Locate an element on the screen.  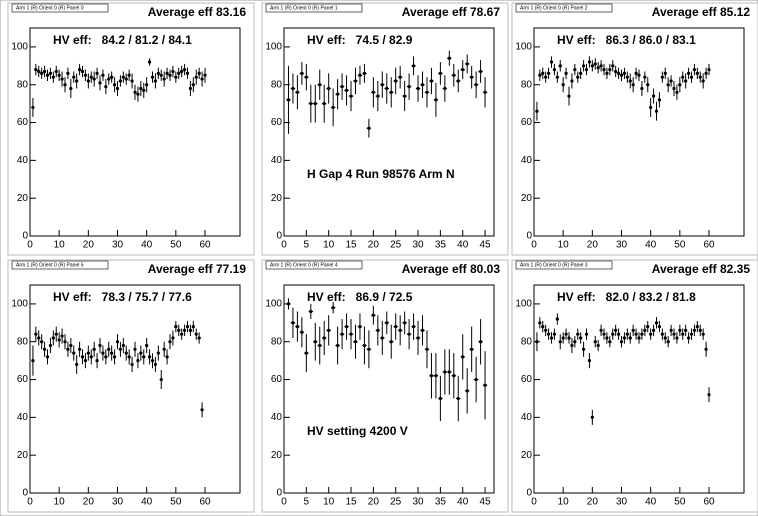
annotation: H Gap 4 Run 98576 Arm N is located at coordinates (381, 174).